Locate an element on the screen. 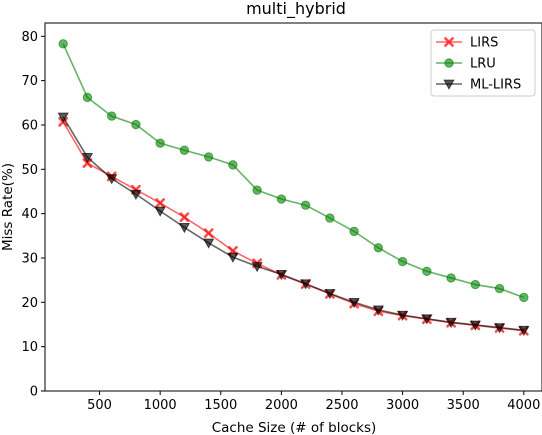  legend-box is located at coordinates (483, 63).